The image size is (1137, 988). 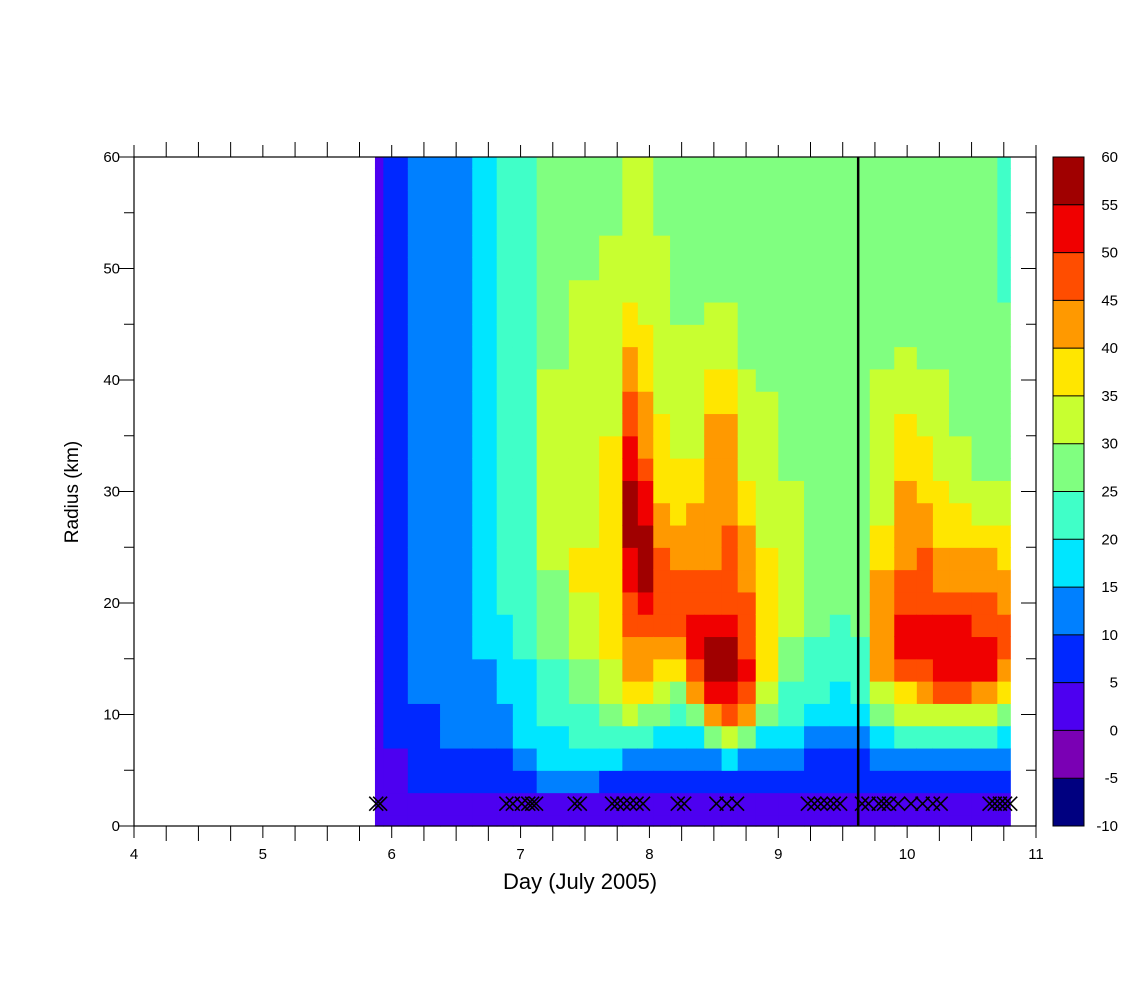 What do you see at coordinates (1085, 492) in the screenshot?
I see `colorbar: -10 -5 0 5 10 15 20 25 30 35 40 45 50 55 60` at bounding box center [1085, 492].